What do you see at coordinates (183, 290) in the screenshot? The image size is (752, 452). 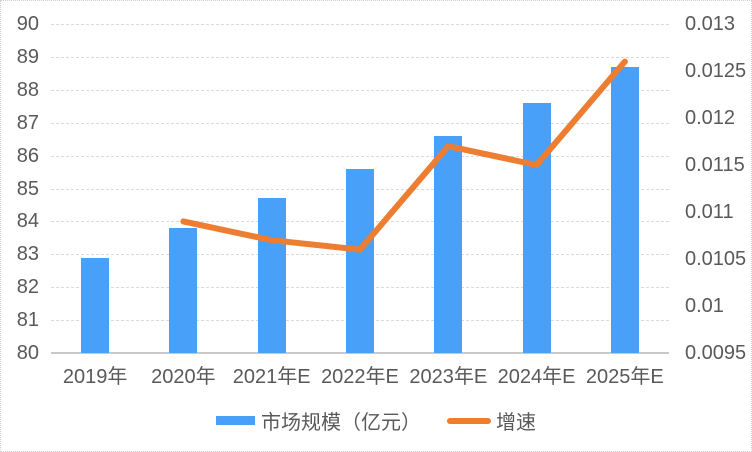 I see `bar-2020年` at bounding box center [183, 290].